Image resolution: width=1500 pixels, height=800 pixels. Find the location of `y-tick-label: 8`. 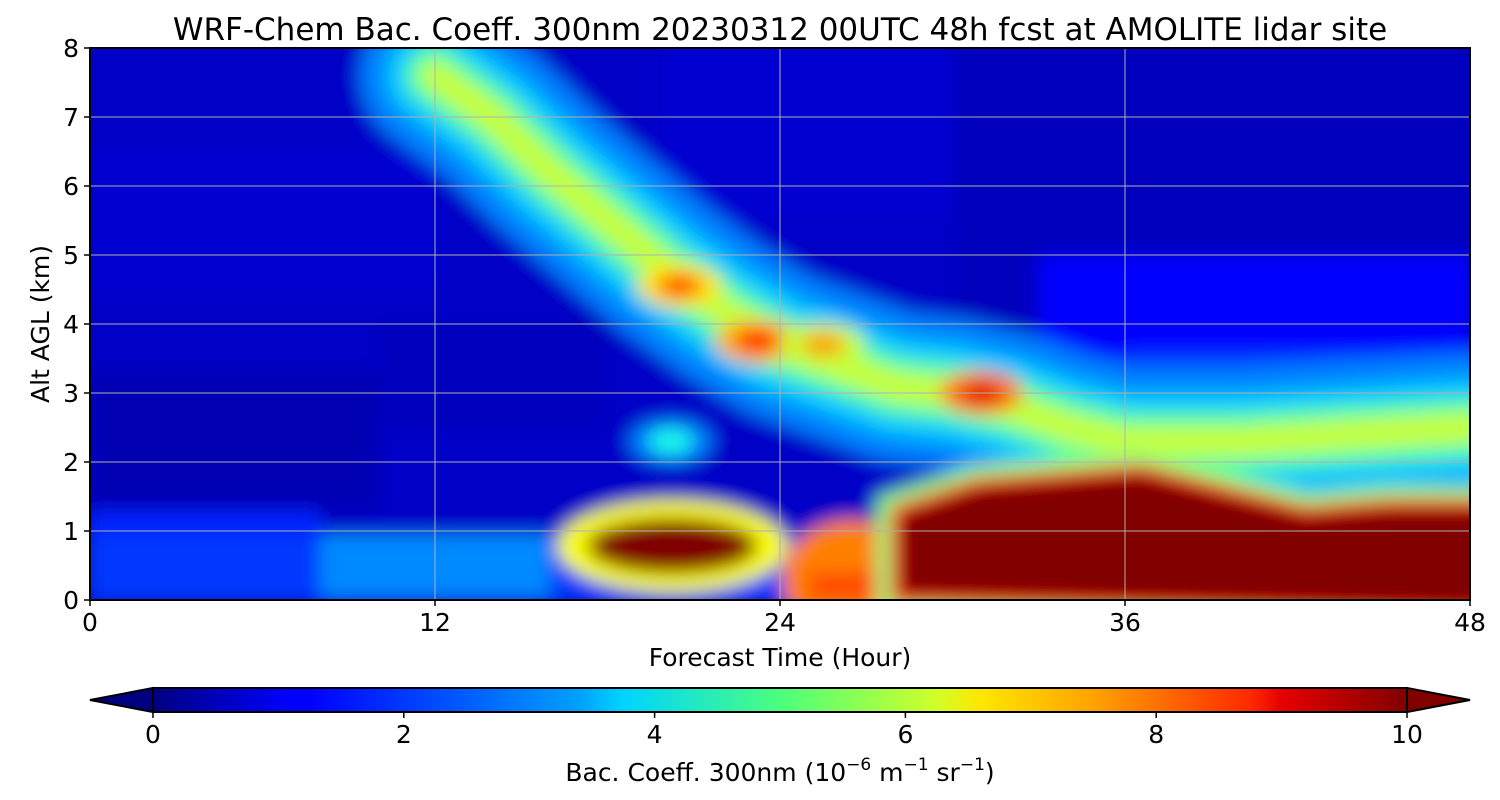

y-tick-label: 8 is located at coordinates (71, 48).